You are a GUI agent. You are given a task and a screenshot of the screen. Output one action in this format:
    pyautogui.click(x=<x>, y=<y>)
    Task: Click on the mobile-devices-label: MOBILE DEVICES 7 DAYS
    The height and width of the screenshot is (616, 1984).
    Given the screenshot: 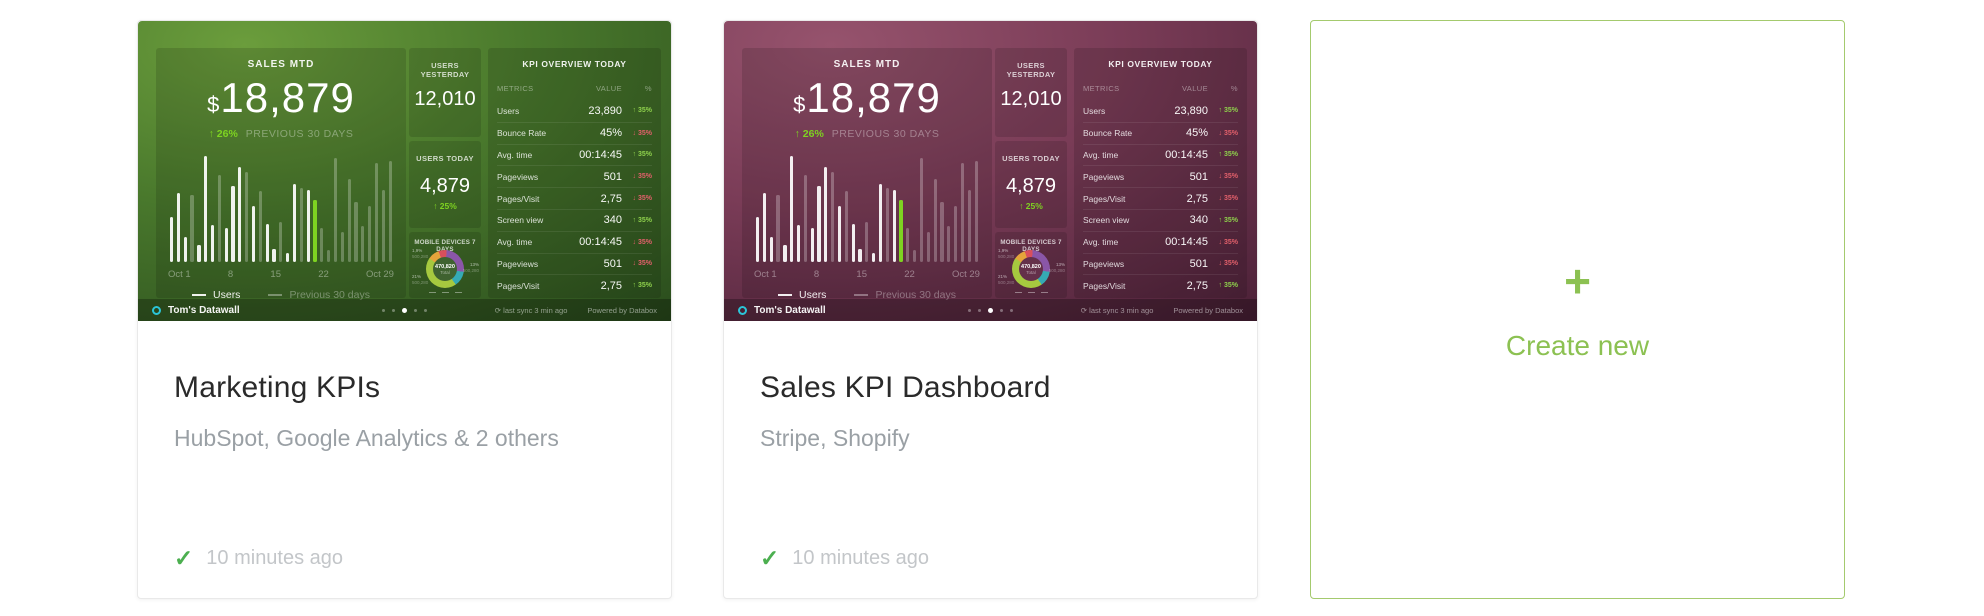 What is the action you would take?
    pyautogui.click(x=1031, y=246)
    